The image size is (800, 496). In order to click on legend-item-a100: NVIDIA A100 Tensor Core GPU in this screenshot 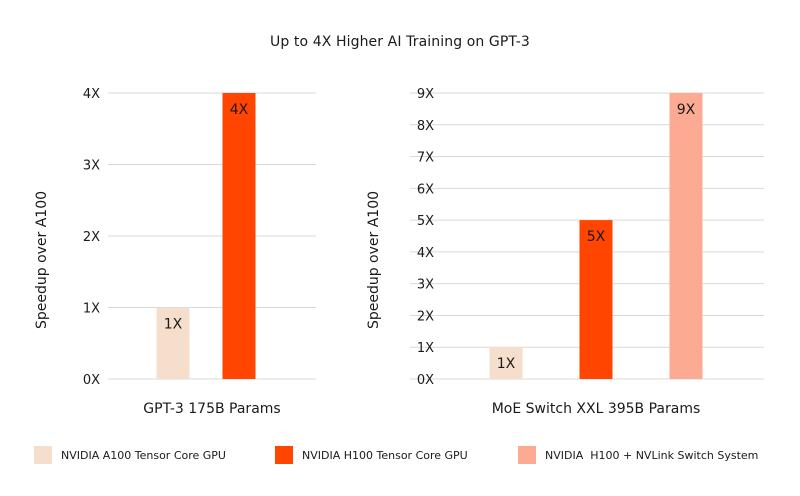, I will do `click(130, 455)`.